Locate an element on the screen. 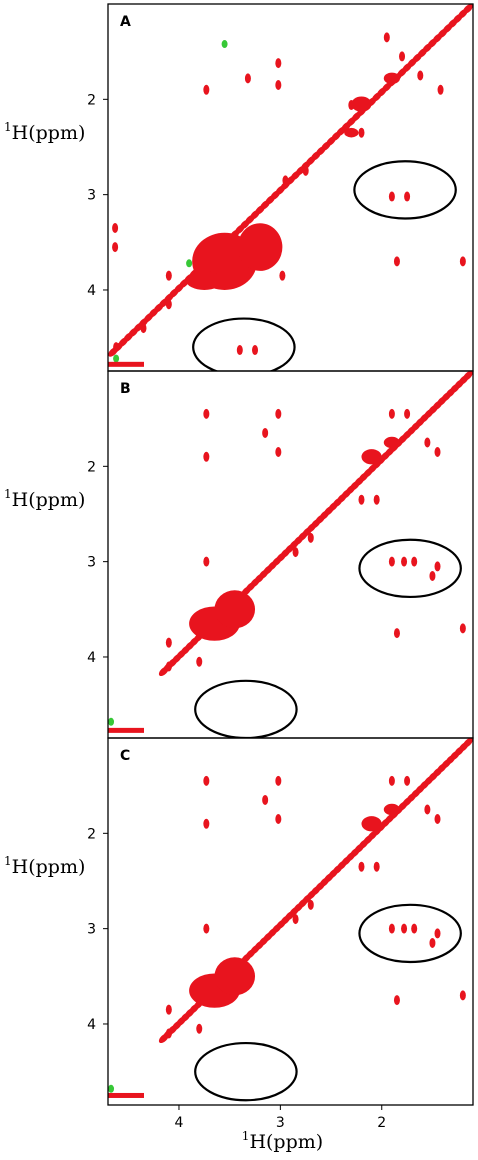  x-tick-label: 4 is located at coordinates (179, 1123).